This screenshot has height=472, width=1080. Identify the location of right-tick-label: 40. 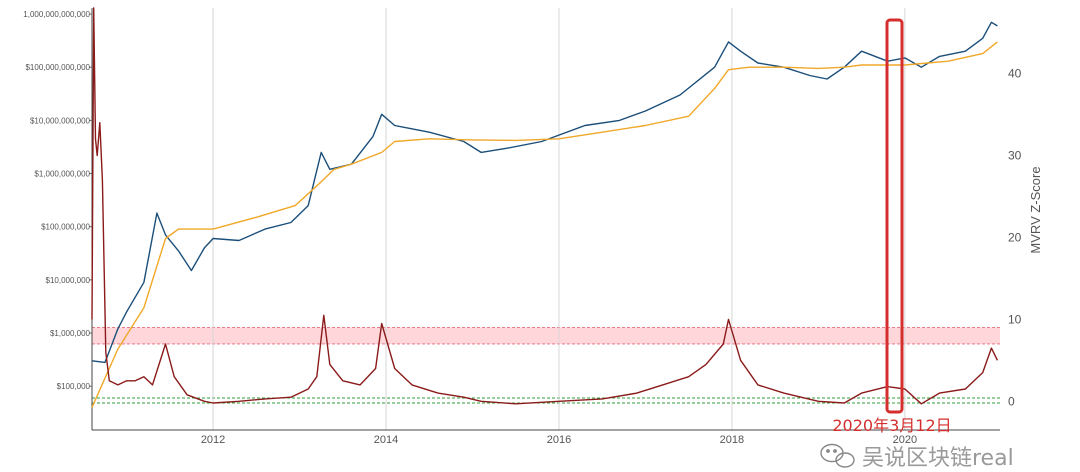
(1015, 74).